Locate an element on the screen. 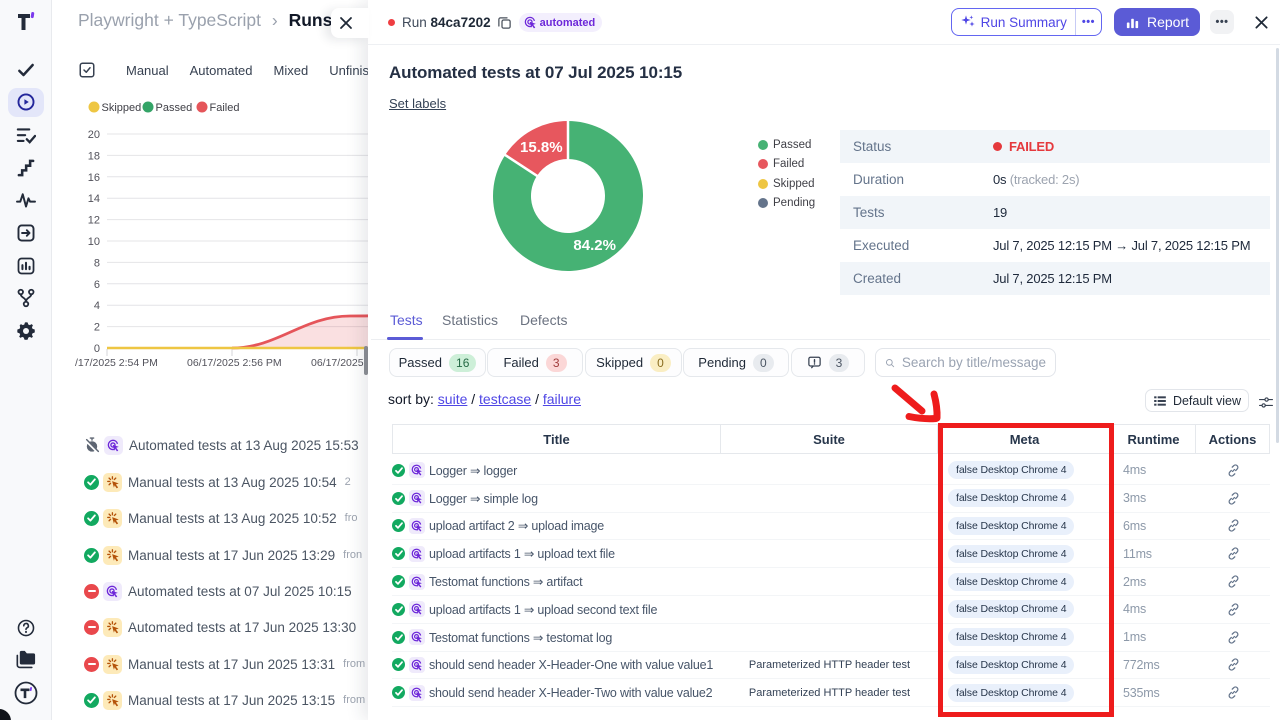  svg-text: 4 is located at coordinates (97, 306).